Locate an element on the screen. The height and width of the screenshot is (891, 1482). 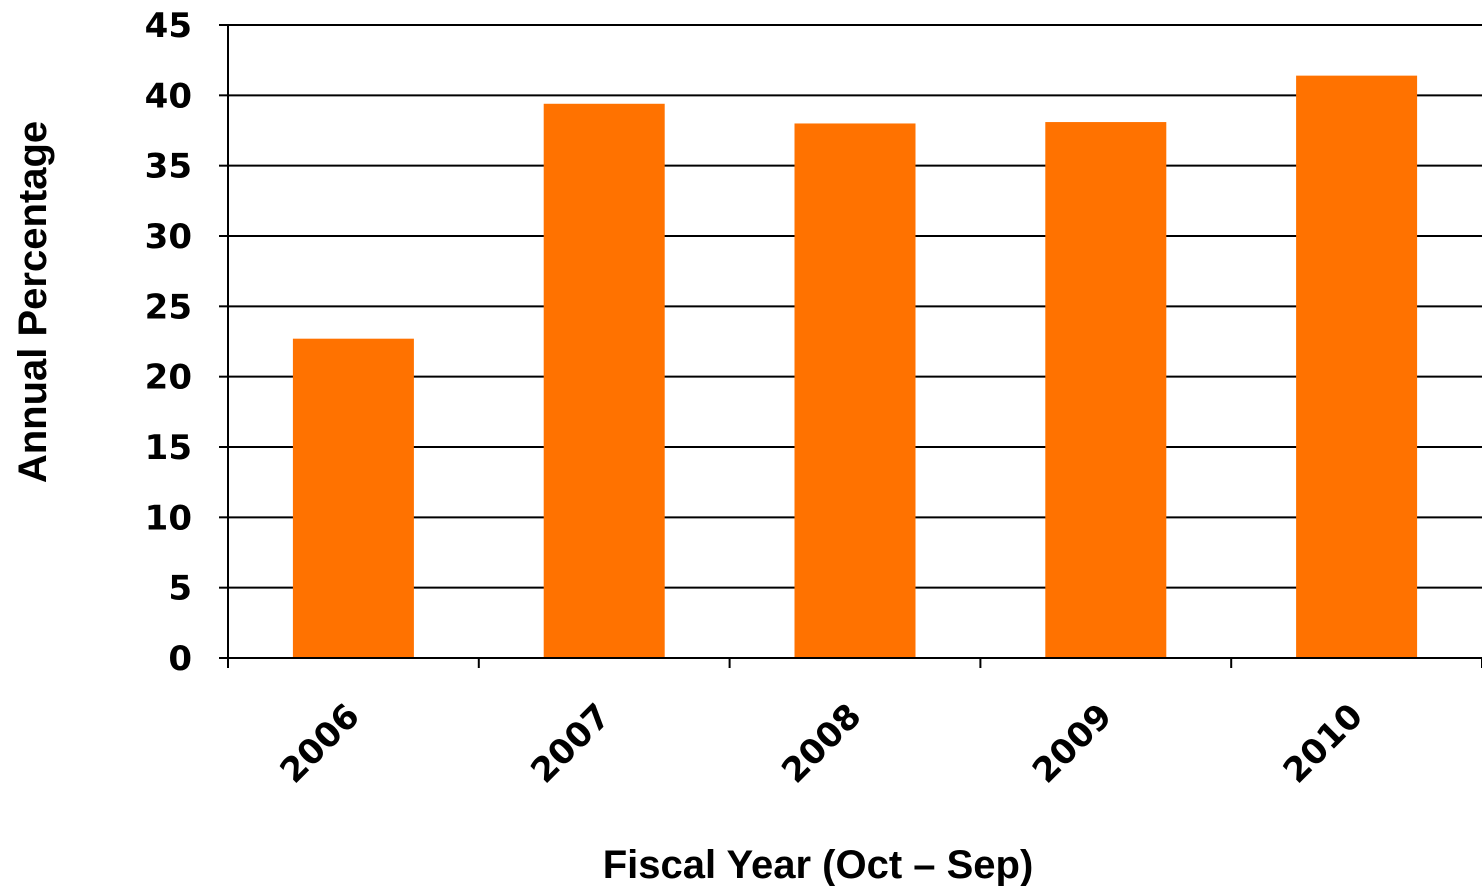
y-tick-label: 25 is located at coordinates (168, 307).